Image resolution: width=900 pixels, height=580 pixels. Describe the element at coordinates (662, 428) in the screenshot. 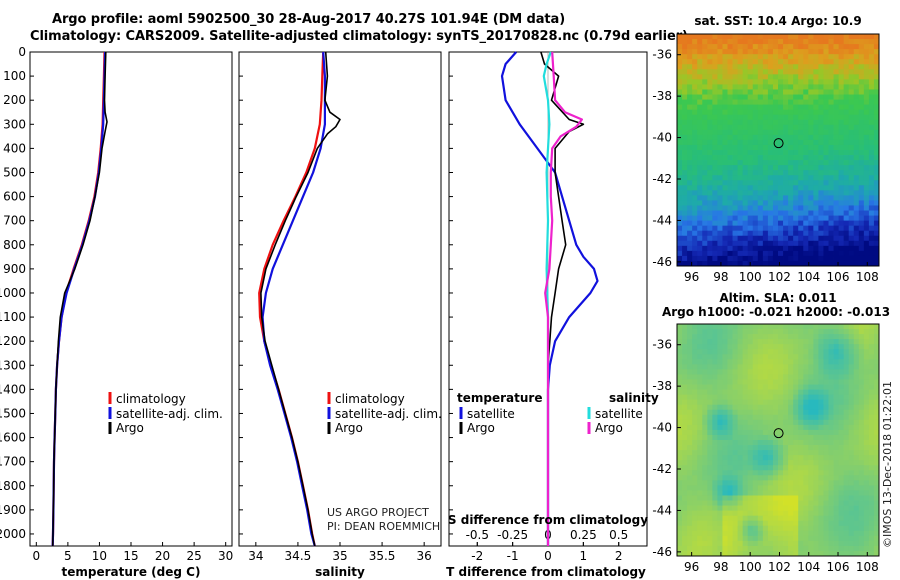

I see `lat-tick-label: -40` at that location.